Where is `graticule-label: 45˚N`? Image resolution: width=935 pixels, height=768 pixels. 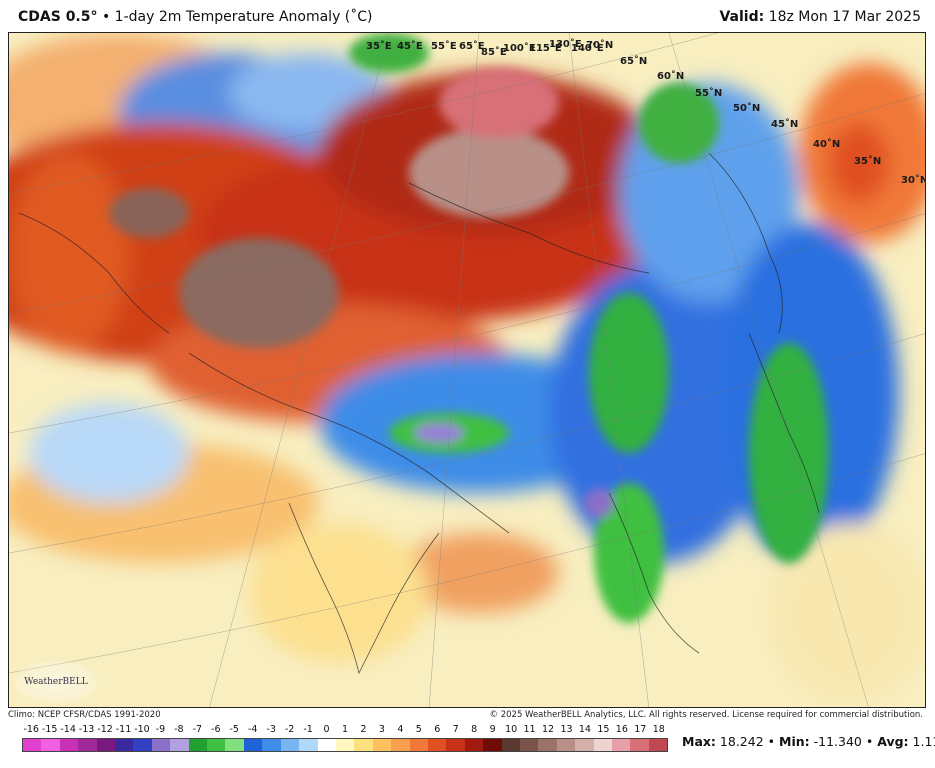
graticule-label: 45˚N is located at coordinates (785, 124).